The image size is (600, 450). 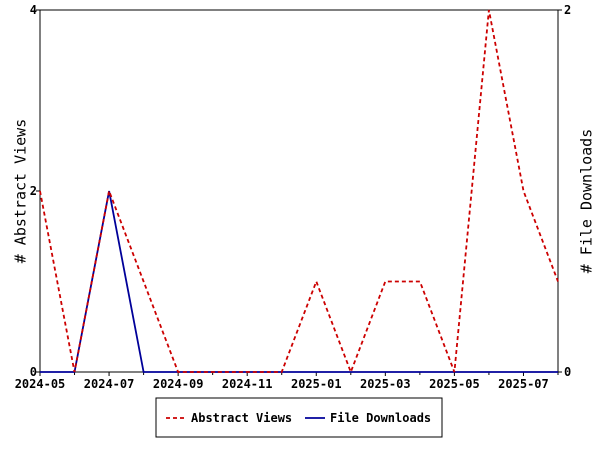 I want to click on y-axis-title-right: # File Downloads, so click(x=587, y=201).